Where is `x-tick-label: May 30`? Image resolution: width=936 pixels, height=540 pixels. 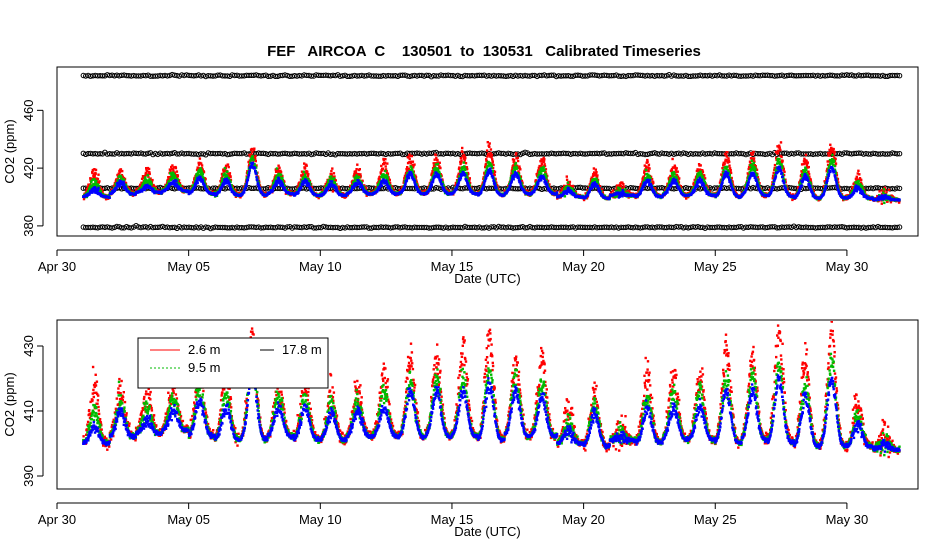 x-tick-label: May 30 is located at coordinates (847, 266).